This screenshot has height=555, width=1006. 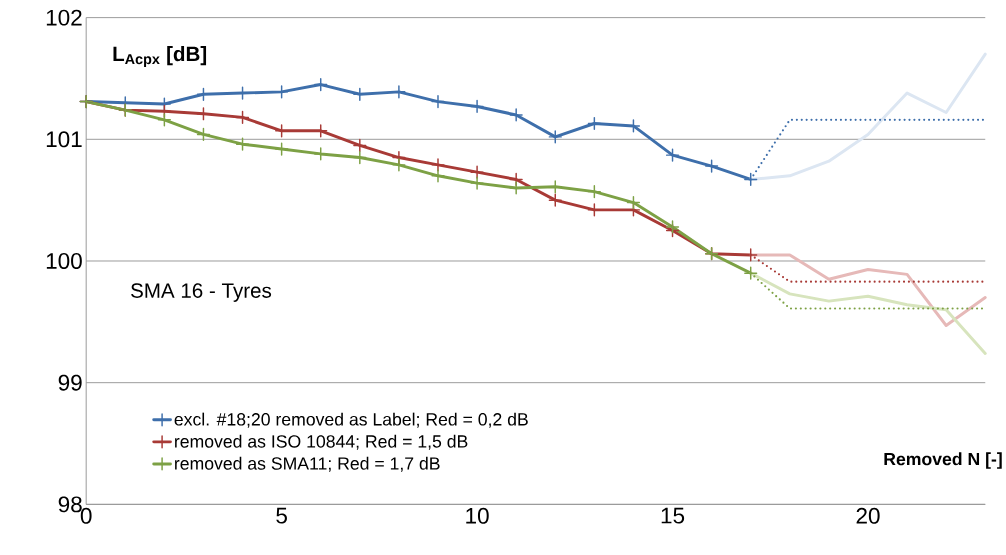 I want to click on y-tick-label: 98, so click(x=70, y=504).